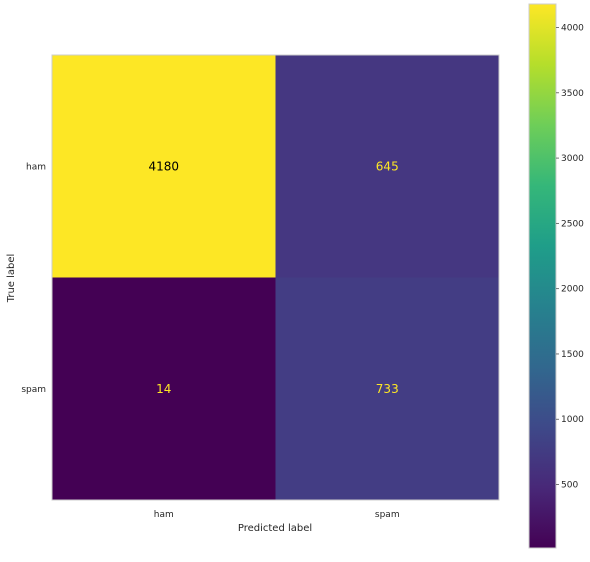 The height and width of the screenshot is (562, 590). What do you see at coordinates (11, 279) in the screenshot?
I see `y-axis-label: True label` at bounding box center [11, 279].